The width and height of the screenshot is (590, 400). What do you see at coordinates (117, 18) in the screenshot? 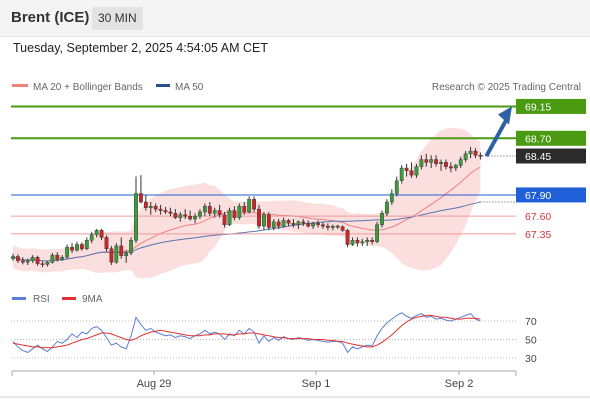
I see `timeframe-button: 30 MIN` at bounding box center [117, 18].